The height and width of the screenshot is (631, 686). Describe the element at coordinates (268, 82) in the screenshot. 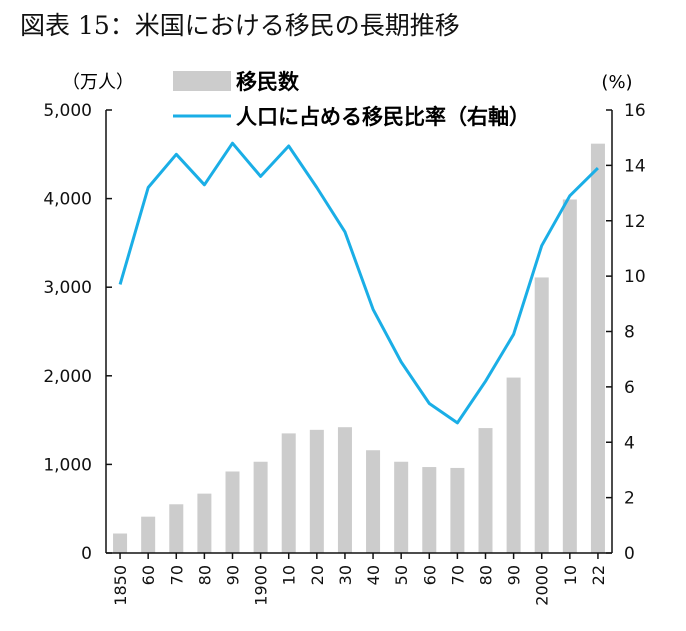

I see `legend-bar-label: 移民数` at that location.